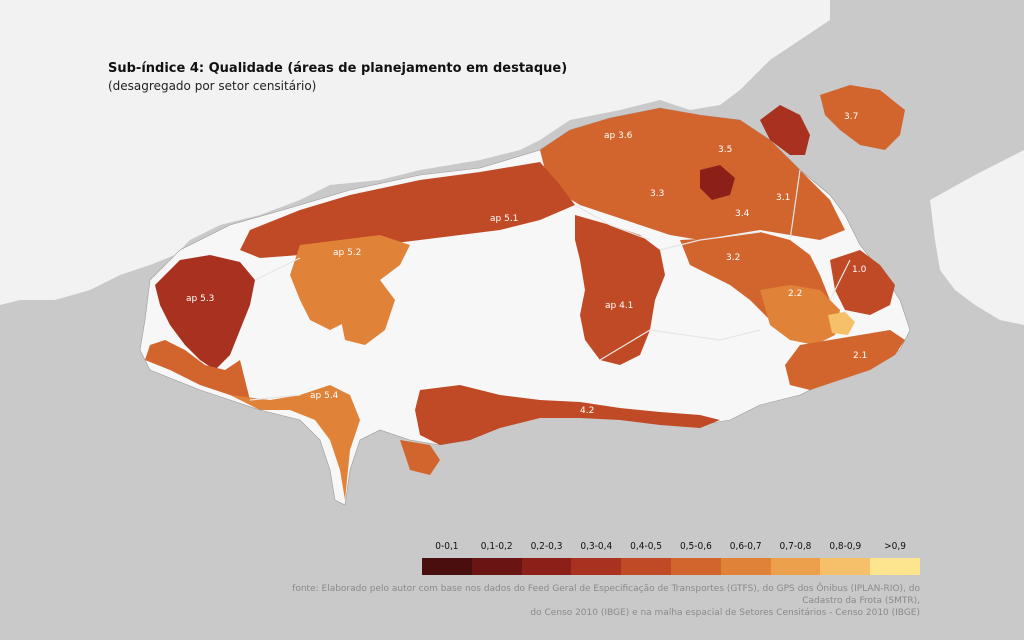 This screenshot has height=640, width=1024. I want to click on ap-label: 3.5, so click(725, 150).